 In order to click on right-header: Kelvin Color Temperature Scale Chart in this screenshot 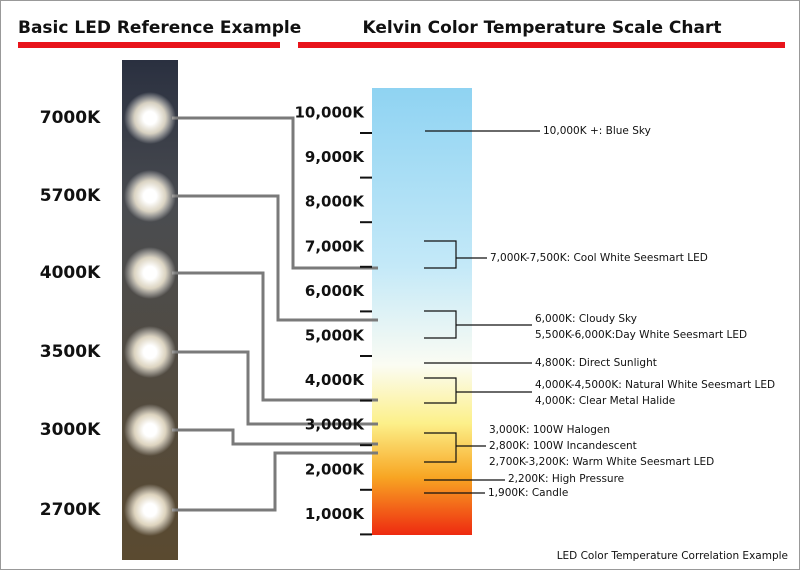, I will do `click(542, 28)`.